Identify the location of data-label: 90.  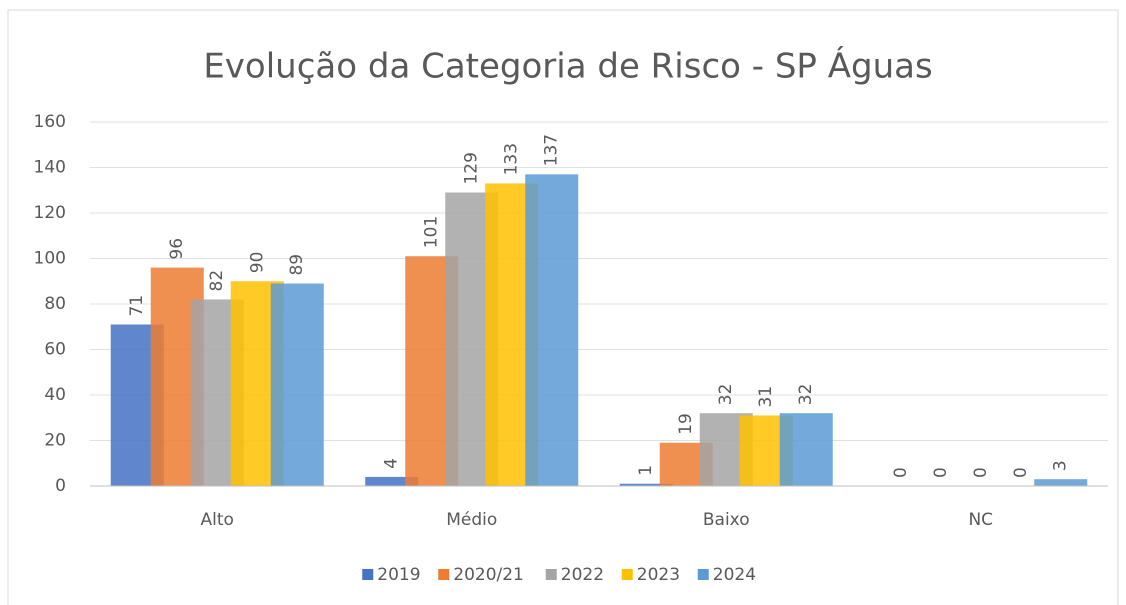
(257, 263).